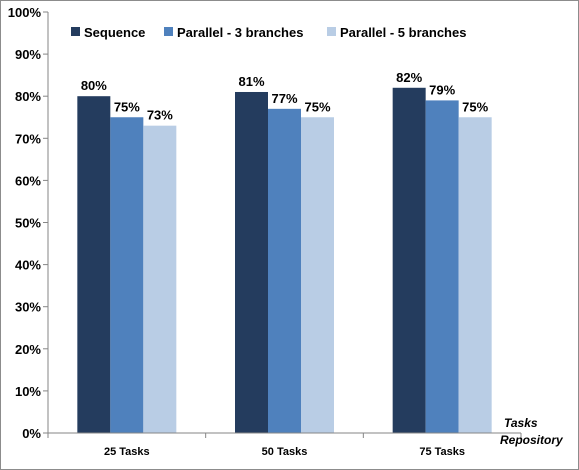 This screenshot has height=470, width=579. I want to click on data-label-parallel-3-branches-50-tasks: 77%, so click(284, 98).